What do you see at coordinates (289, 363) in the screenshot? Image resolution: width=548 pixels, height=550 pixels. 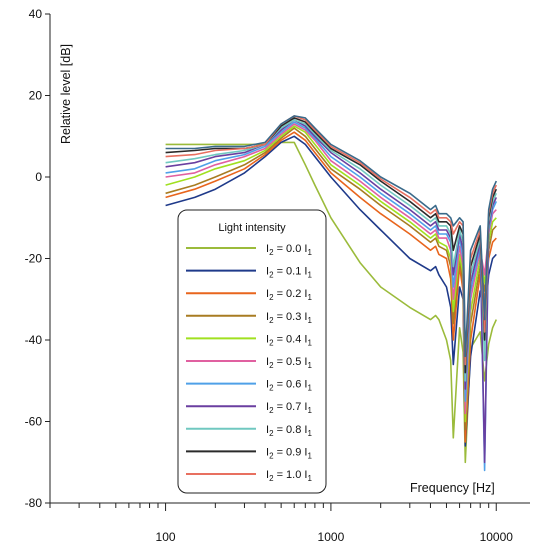 I see `legend-entry-label: I2 = 0.5 I1` at bounding box center [289, 363].